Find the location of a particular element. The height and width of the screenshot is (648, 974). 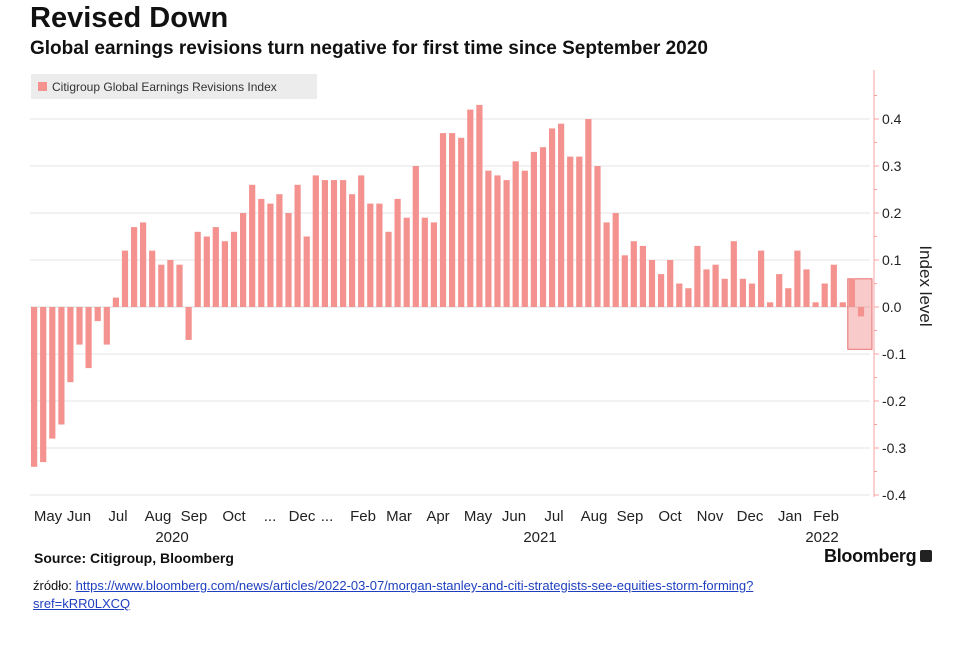

x-tick-label: Apr is located at coordinates (437, 516).